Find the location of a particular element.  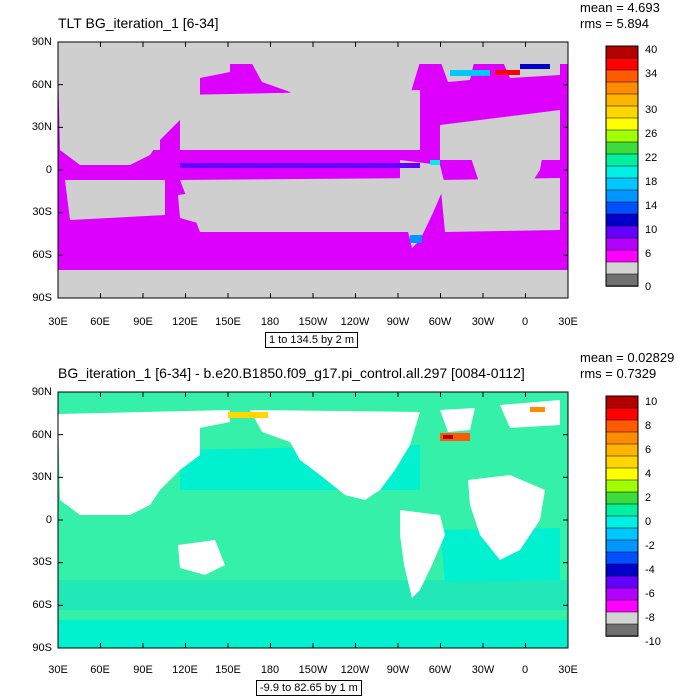

colorbar-label: 8 is located at coordinates (648, 426).